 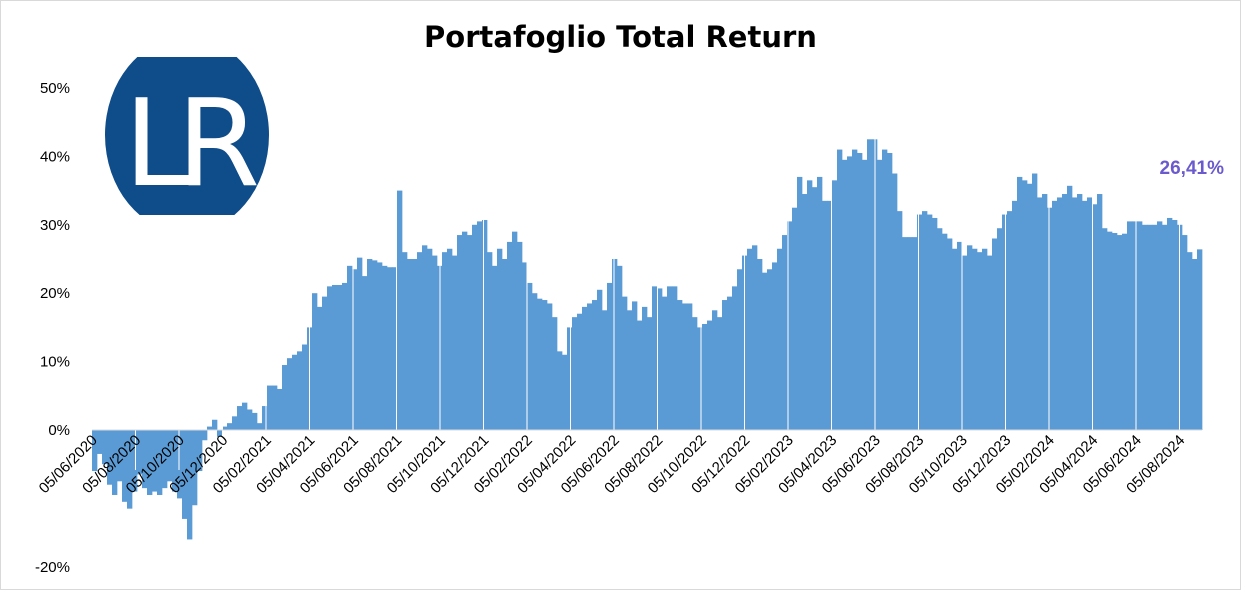 I want to click on y-tick-label: 40%, so click(x=55, y=156).